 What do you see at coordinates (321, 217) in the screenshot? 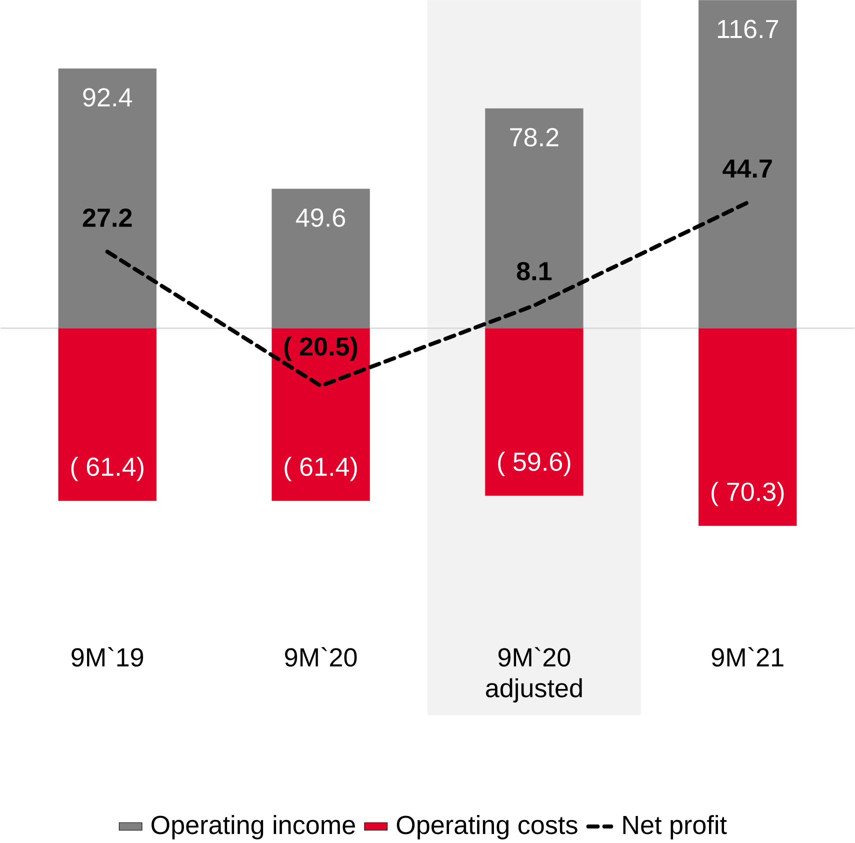
I see `data-label: 49.6` at bounding box center [321, 217].